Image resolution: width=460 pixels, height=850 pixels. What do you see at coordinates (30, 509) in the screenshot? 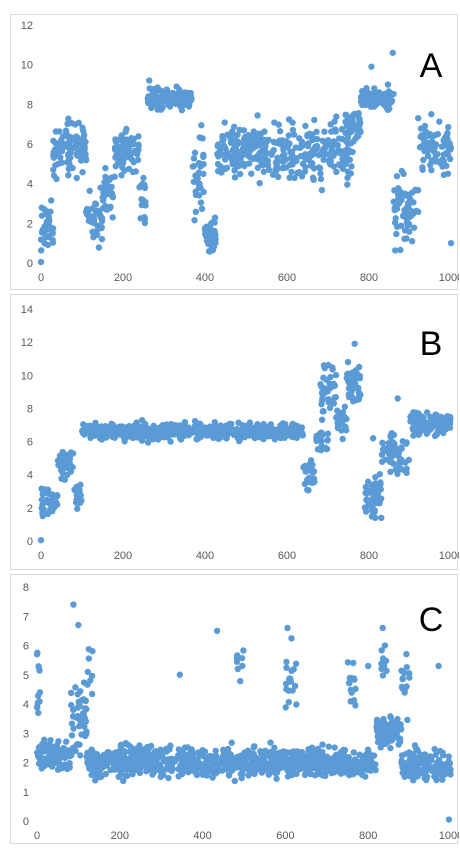
I see `y-tick-label: 2` at bounding box center [30, 509].